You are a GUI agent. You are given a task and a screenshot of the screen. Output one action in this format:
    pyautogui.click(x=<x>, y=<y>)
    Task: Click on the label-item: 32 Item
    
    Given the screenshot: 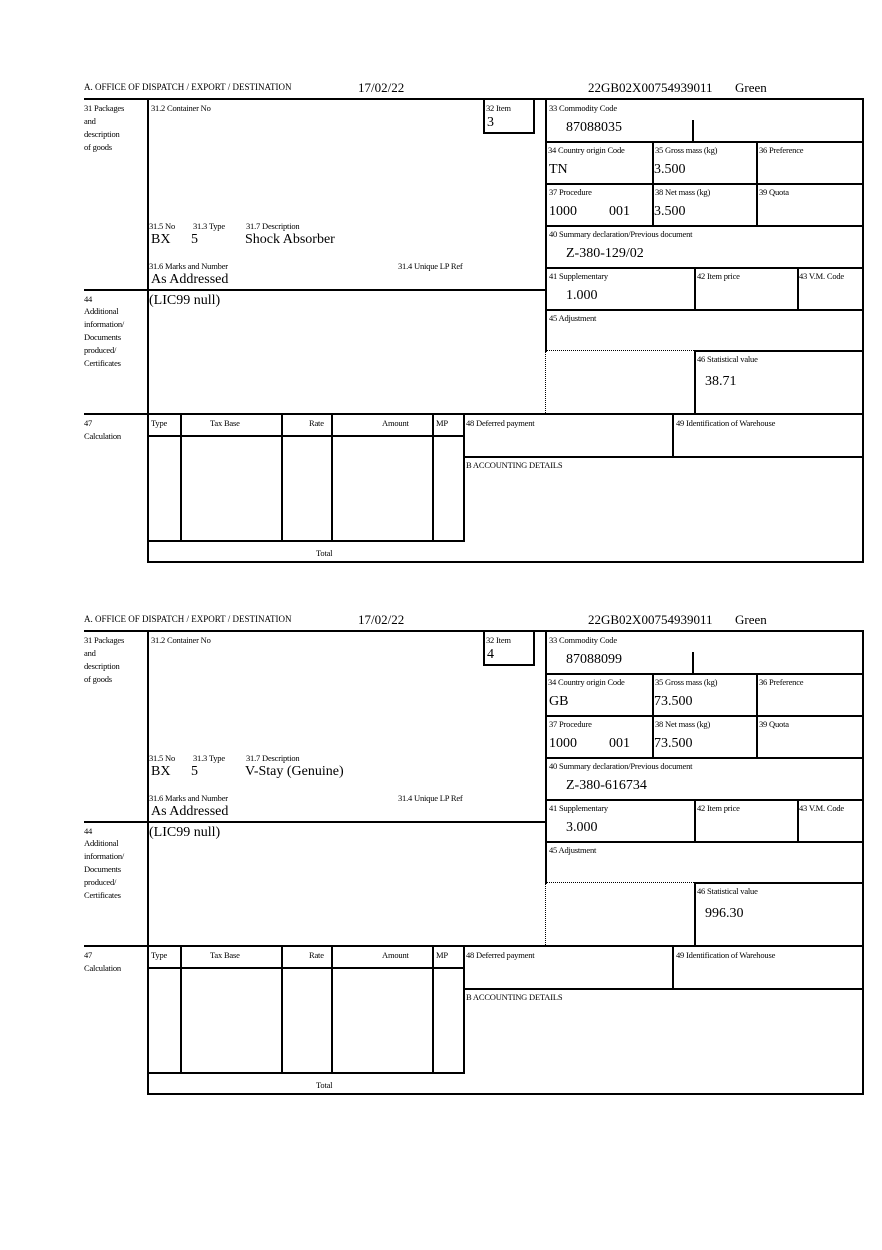 What is the action you would take?
    pyautogui.click(x=498, y=640)
    